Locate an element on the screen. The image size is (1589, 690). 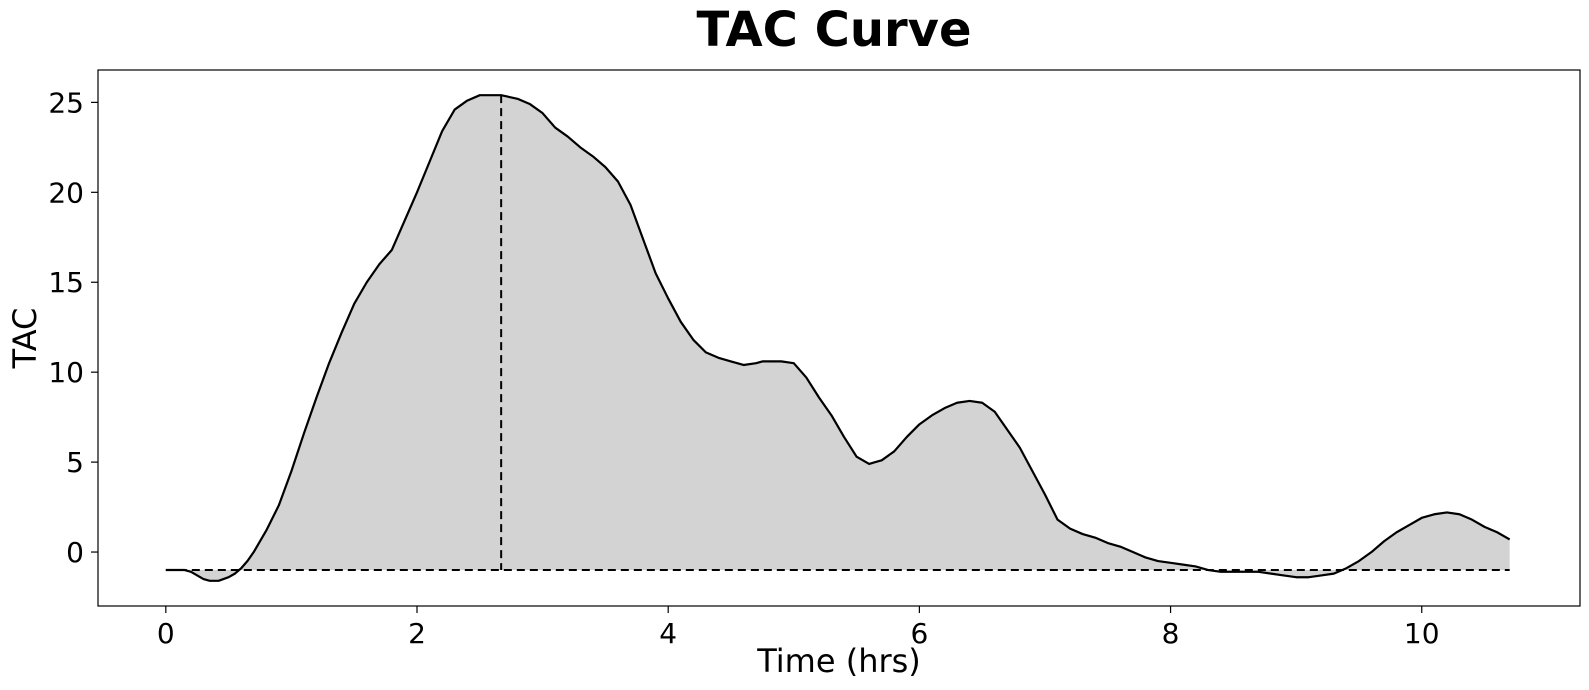
chart-title: TAC Curve is located at coordinates (833, 30).